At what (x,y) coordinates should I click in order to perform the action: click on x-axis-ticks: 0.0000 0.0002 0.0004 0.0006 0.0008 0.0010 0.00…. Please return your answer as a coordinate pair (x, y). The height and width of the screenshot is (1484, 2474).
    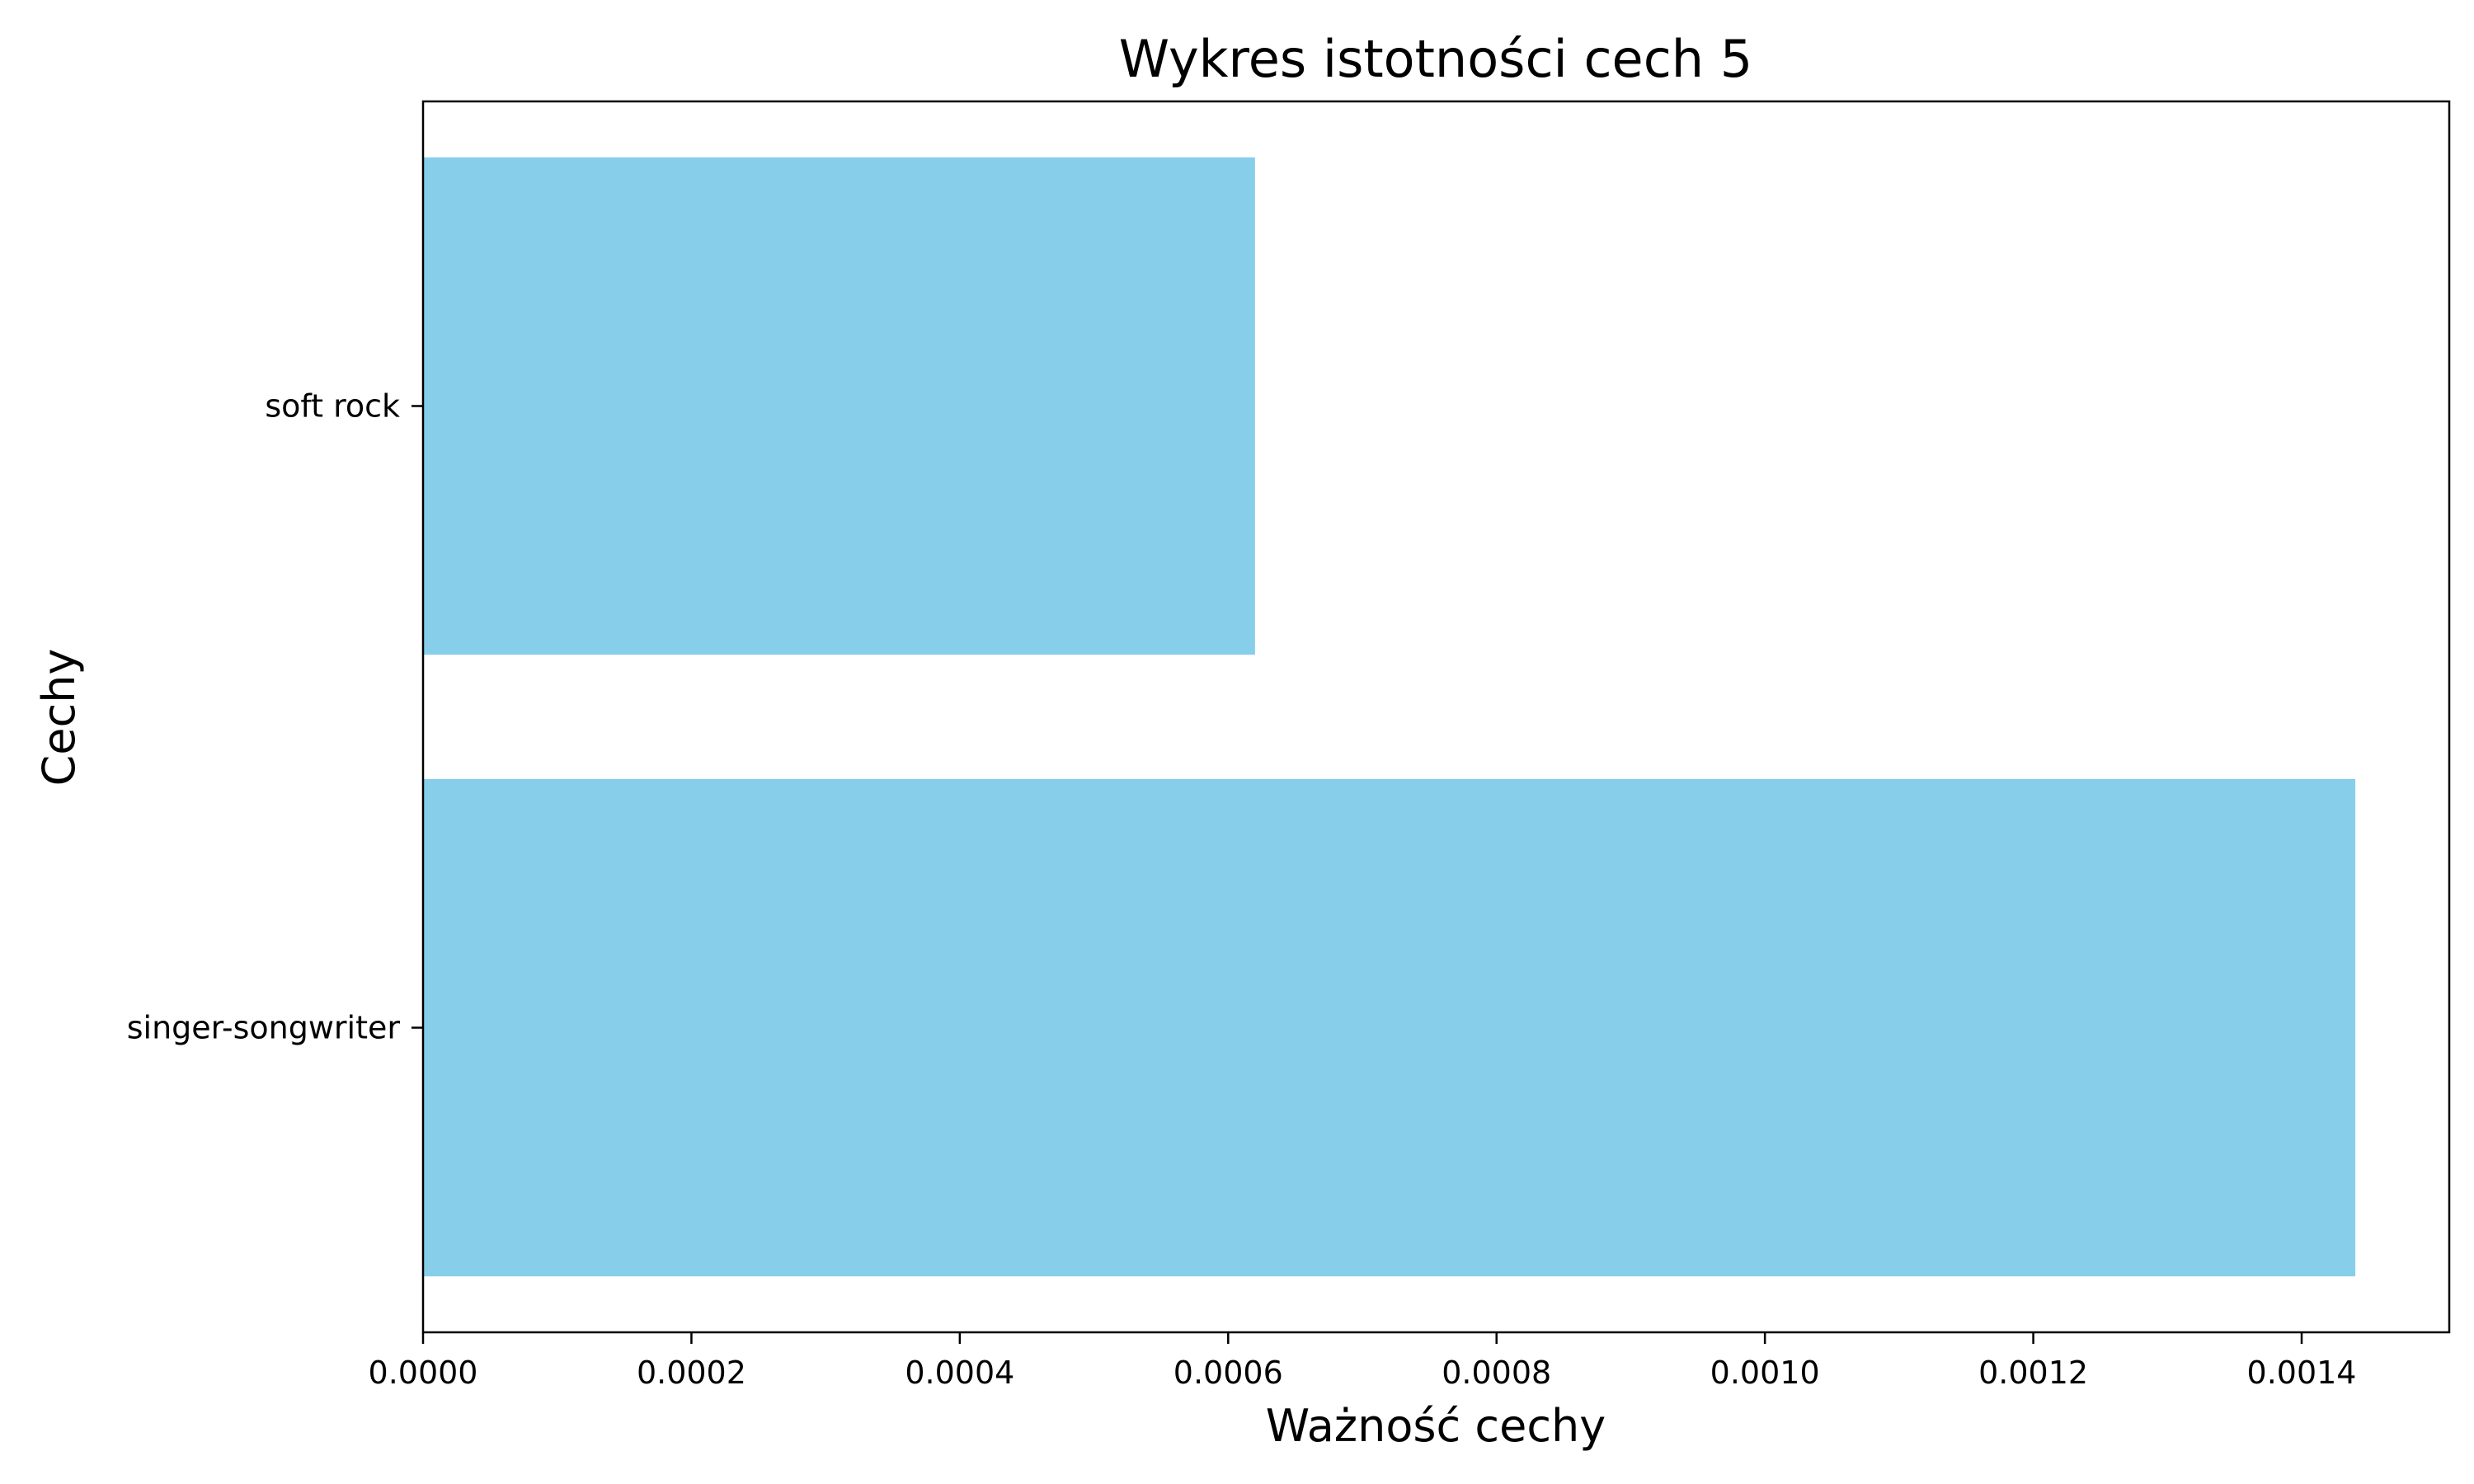
    Looking at the image, I should click on (1363, 1361).